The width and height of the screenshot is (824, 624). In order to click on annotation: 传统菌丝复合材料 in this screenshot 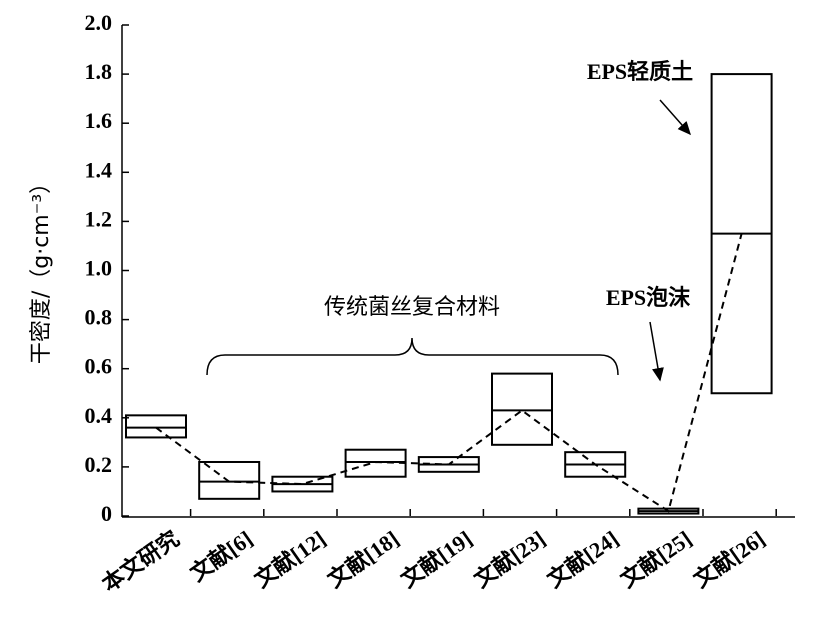, I will do `click(412, 307)`.